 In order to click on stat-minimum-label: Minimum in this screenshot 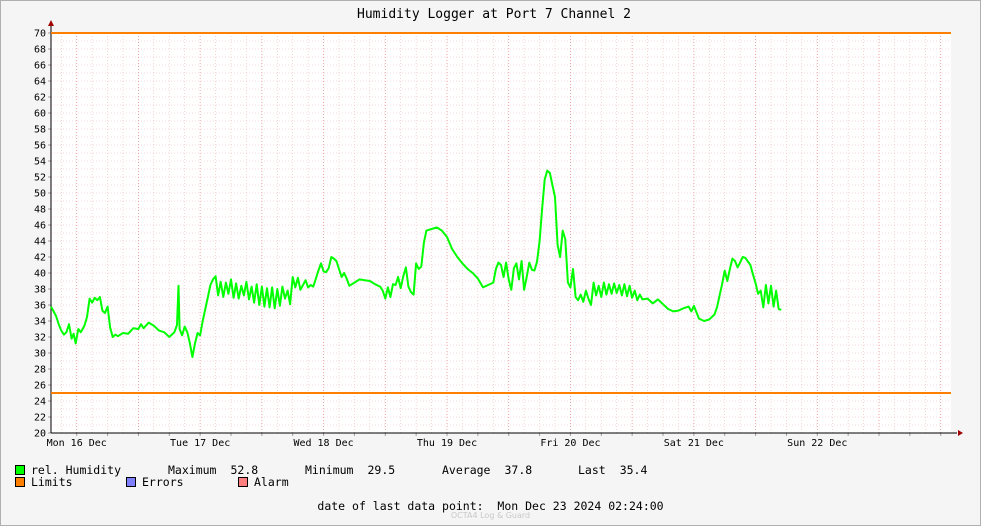, I will do `click(329, 470)`.